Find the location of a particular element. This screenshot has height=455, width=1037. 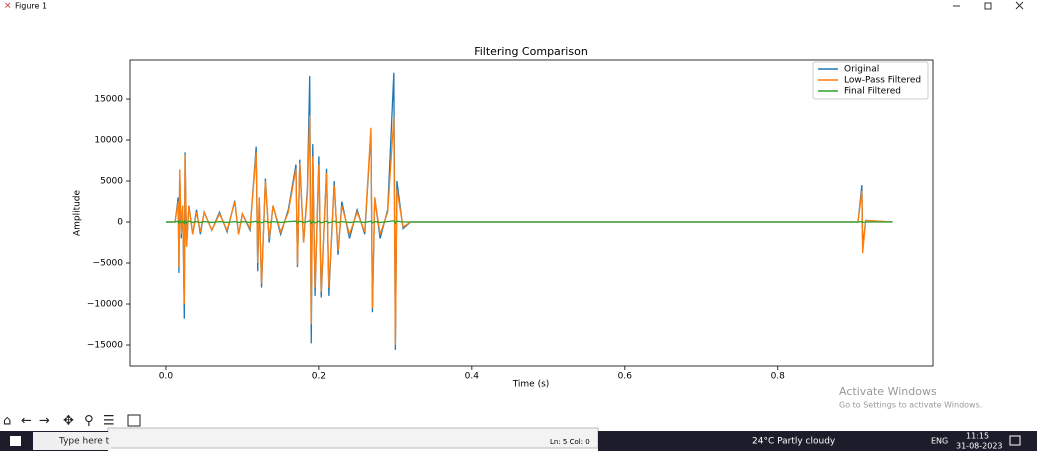

home-button: ⌂ is located at coordinates (7, 421).